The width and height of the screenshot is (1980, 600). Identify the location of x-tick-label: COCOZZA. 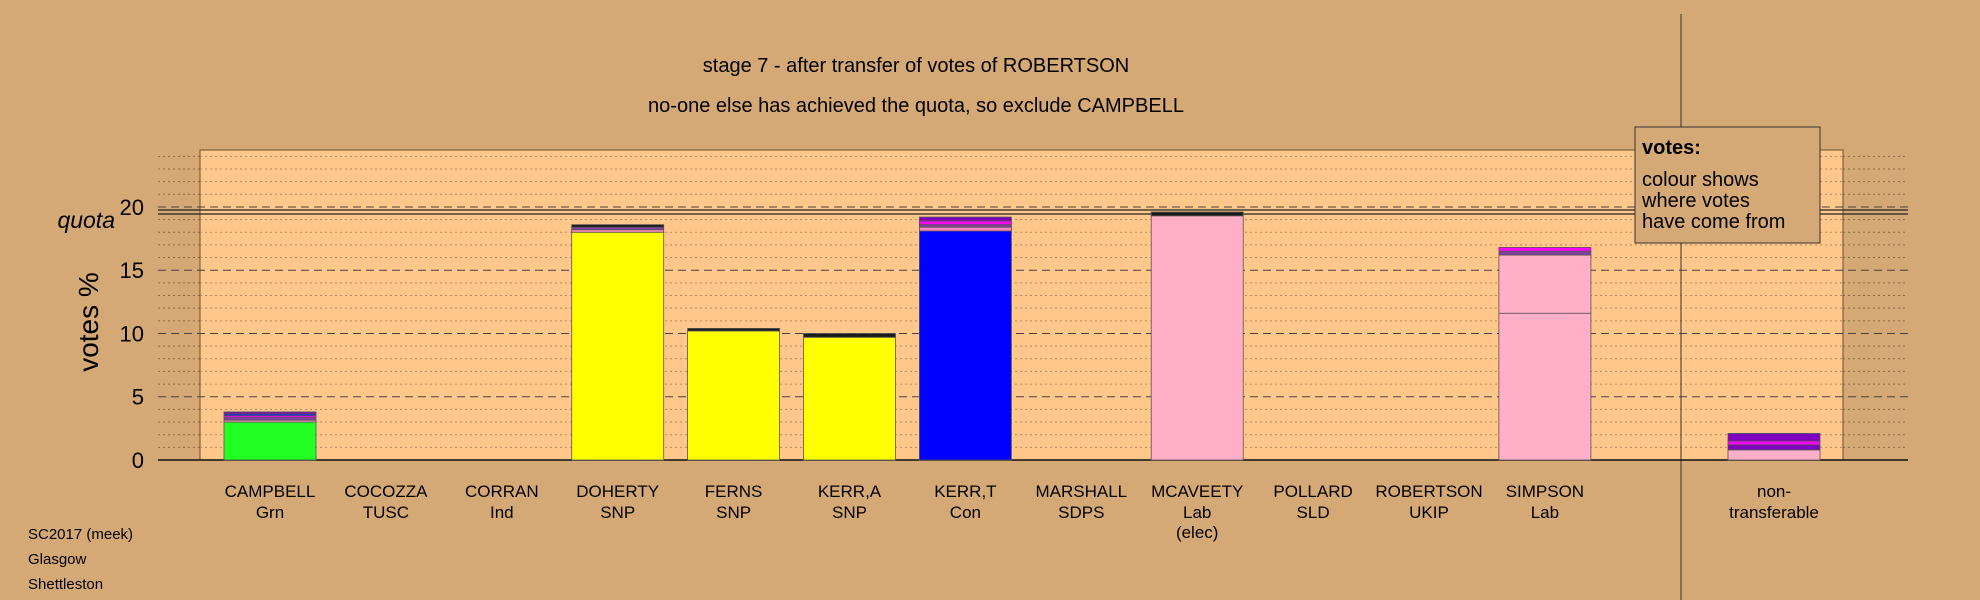
(386, 491).